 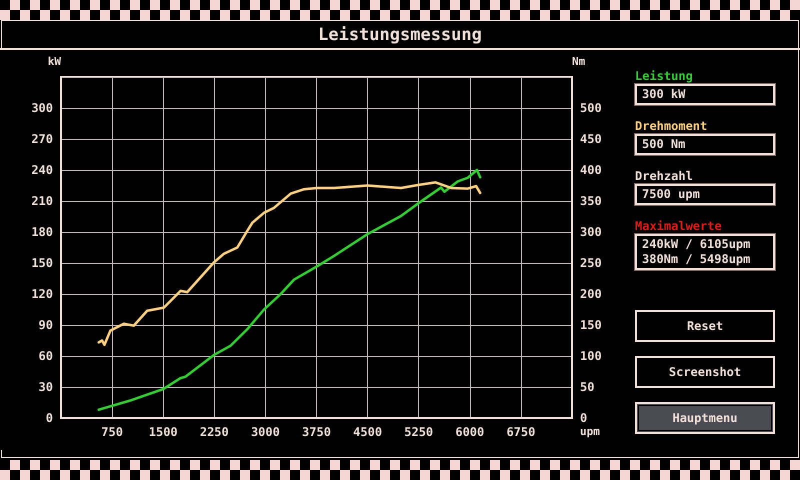 What do you see at coordinates (163, 432) in the screenshot?
I see `x-tick-label: 1500` at bounding box center [163, 432].